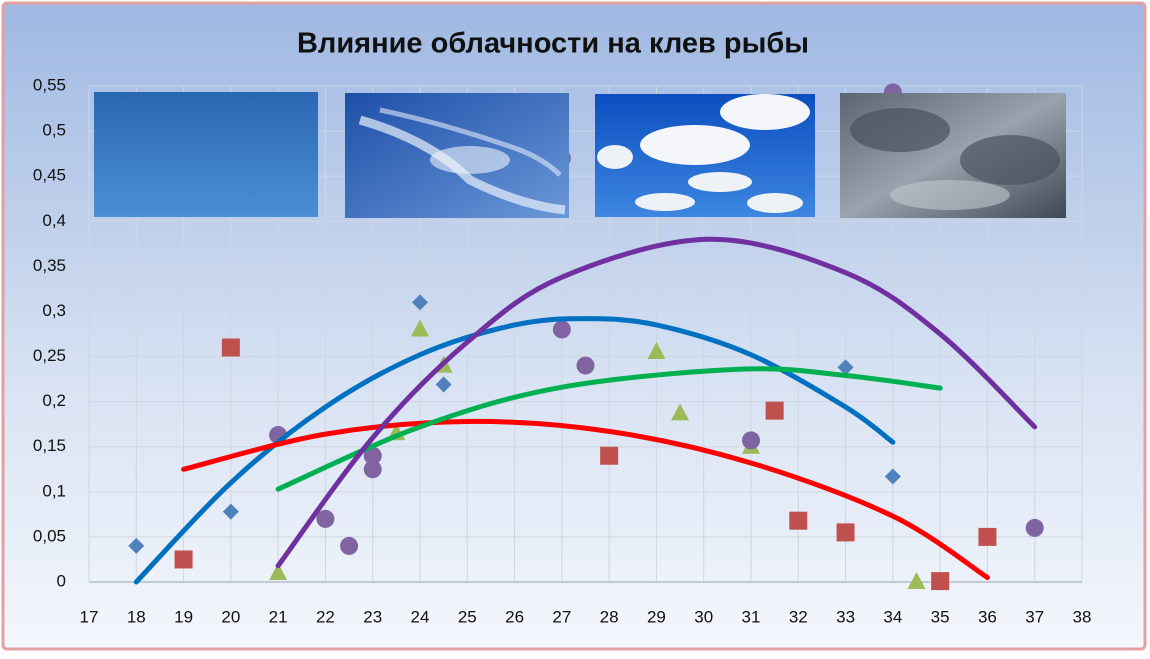 The image size is (1150, 659). I want to click on x-tick-label: 27, so click(561, 616).